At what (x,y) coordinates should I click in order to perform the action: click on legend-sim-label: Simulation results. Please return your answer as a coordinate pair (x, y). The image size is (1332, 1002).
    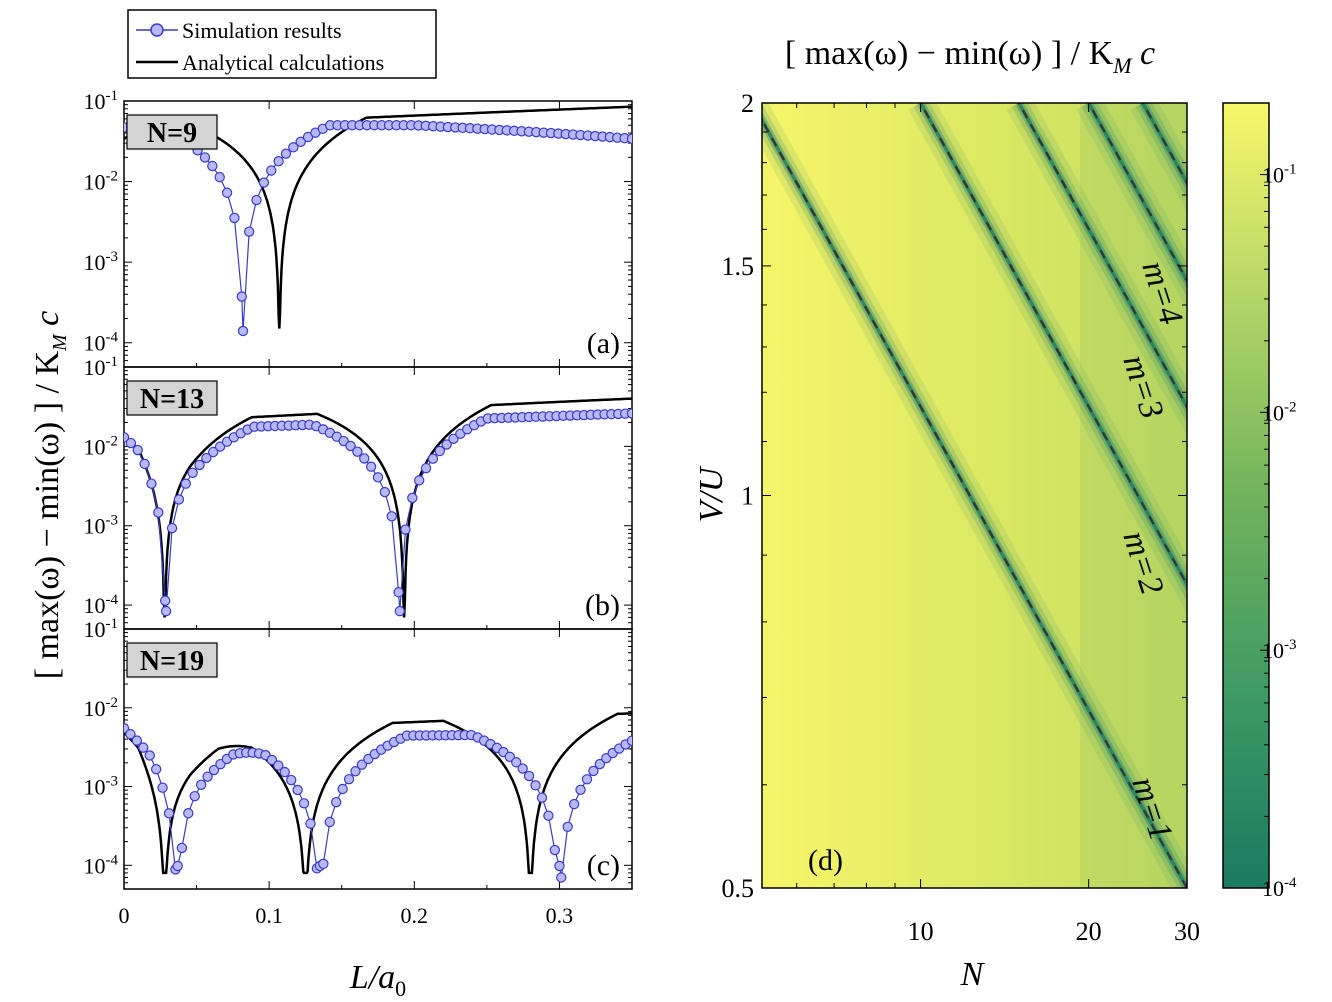
    Looking at the image, I should click on (262, 30).